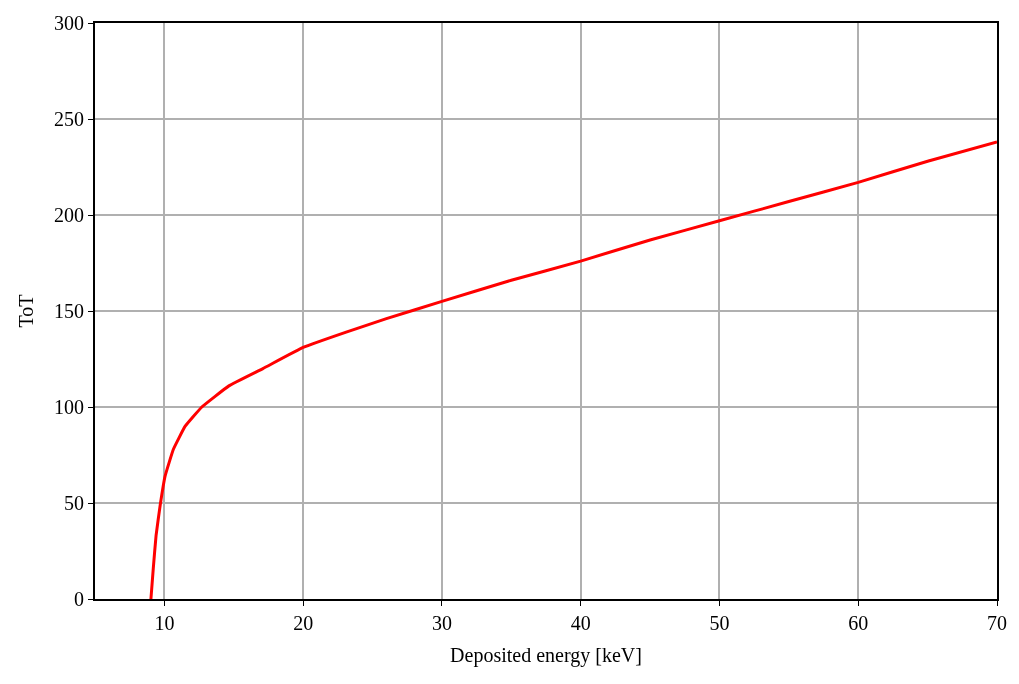  What do you see at coordinates (580, 623) in the screenshot?
I see `x-tick-label: 40` at bounding box center [580, 623].